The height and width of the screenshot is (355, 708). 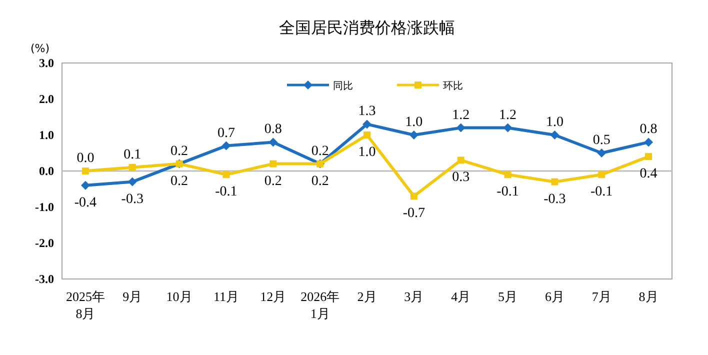 What do you see at coordinates (44, 207) in the screenshot?
I see `y-tick-label: -1.0` at bounding box center [44, 207].